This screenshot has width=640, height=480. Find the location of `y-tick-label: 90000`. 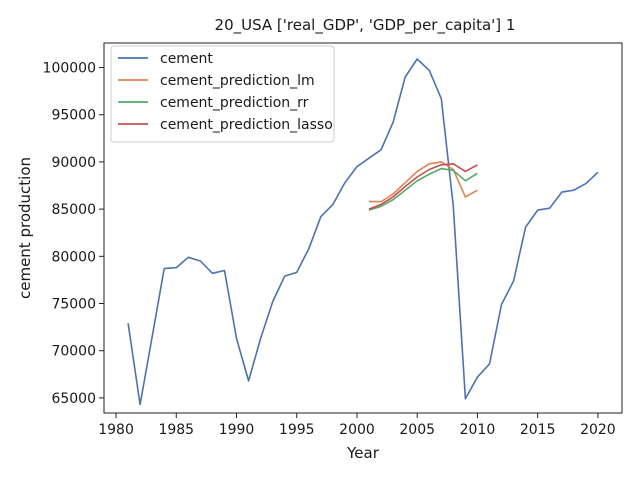

y-tick-label: 90000 is located at coordinates (73, 163).